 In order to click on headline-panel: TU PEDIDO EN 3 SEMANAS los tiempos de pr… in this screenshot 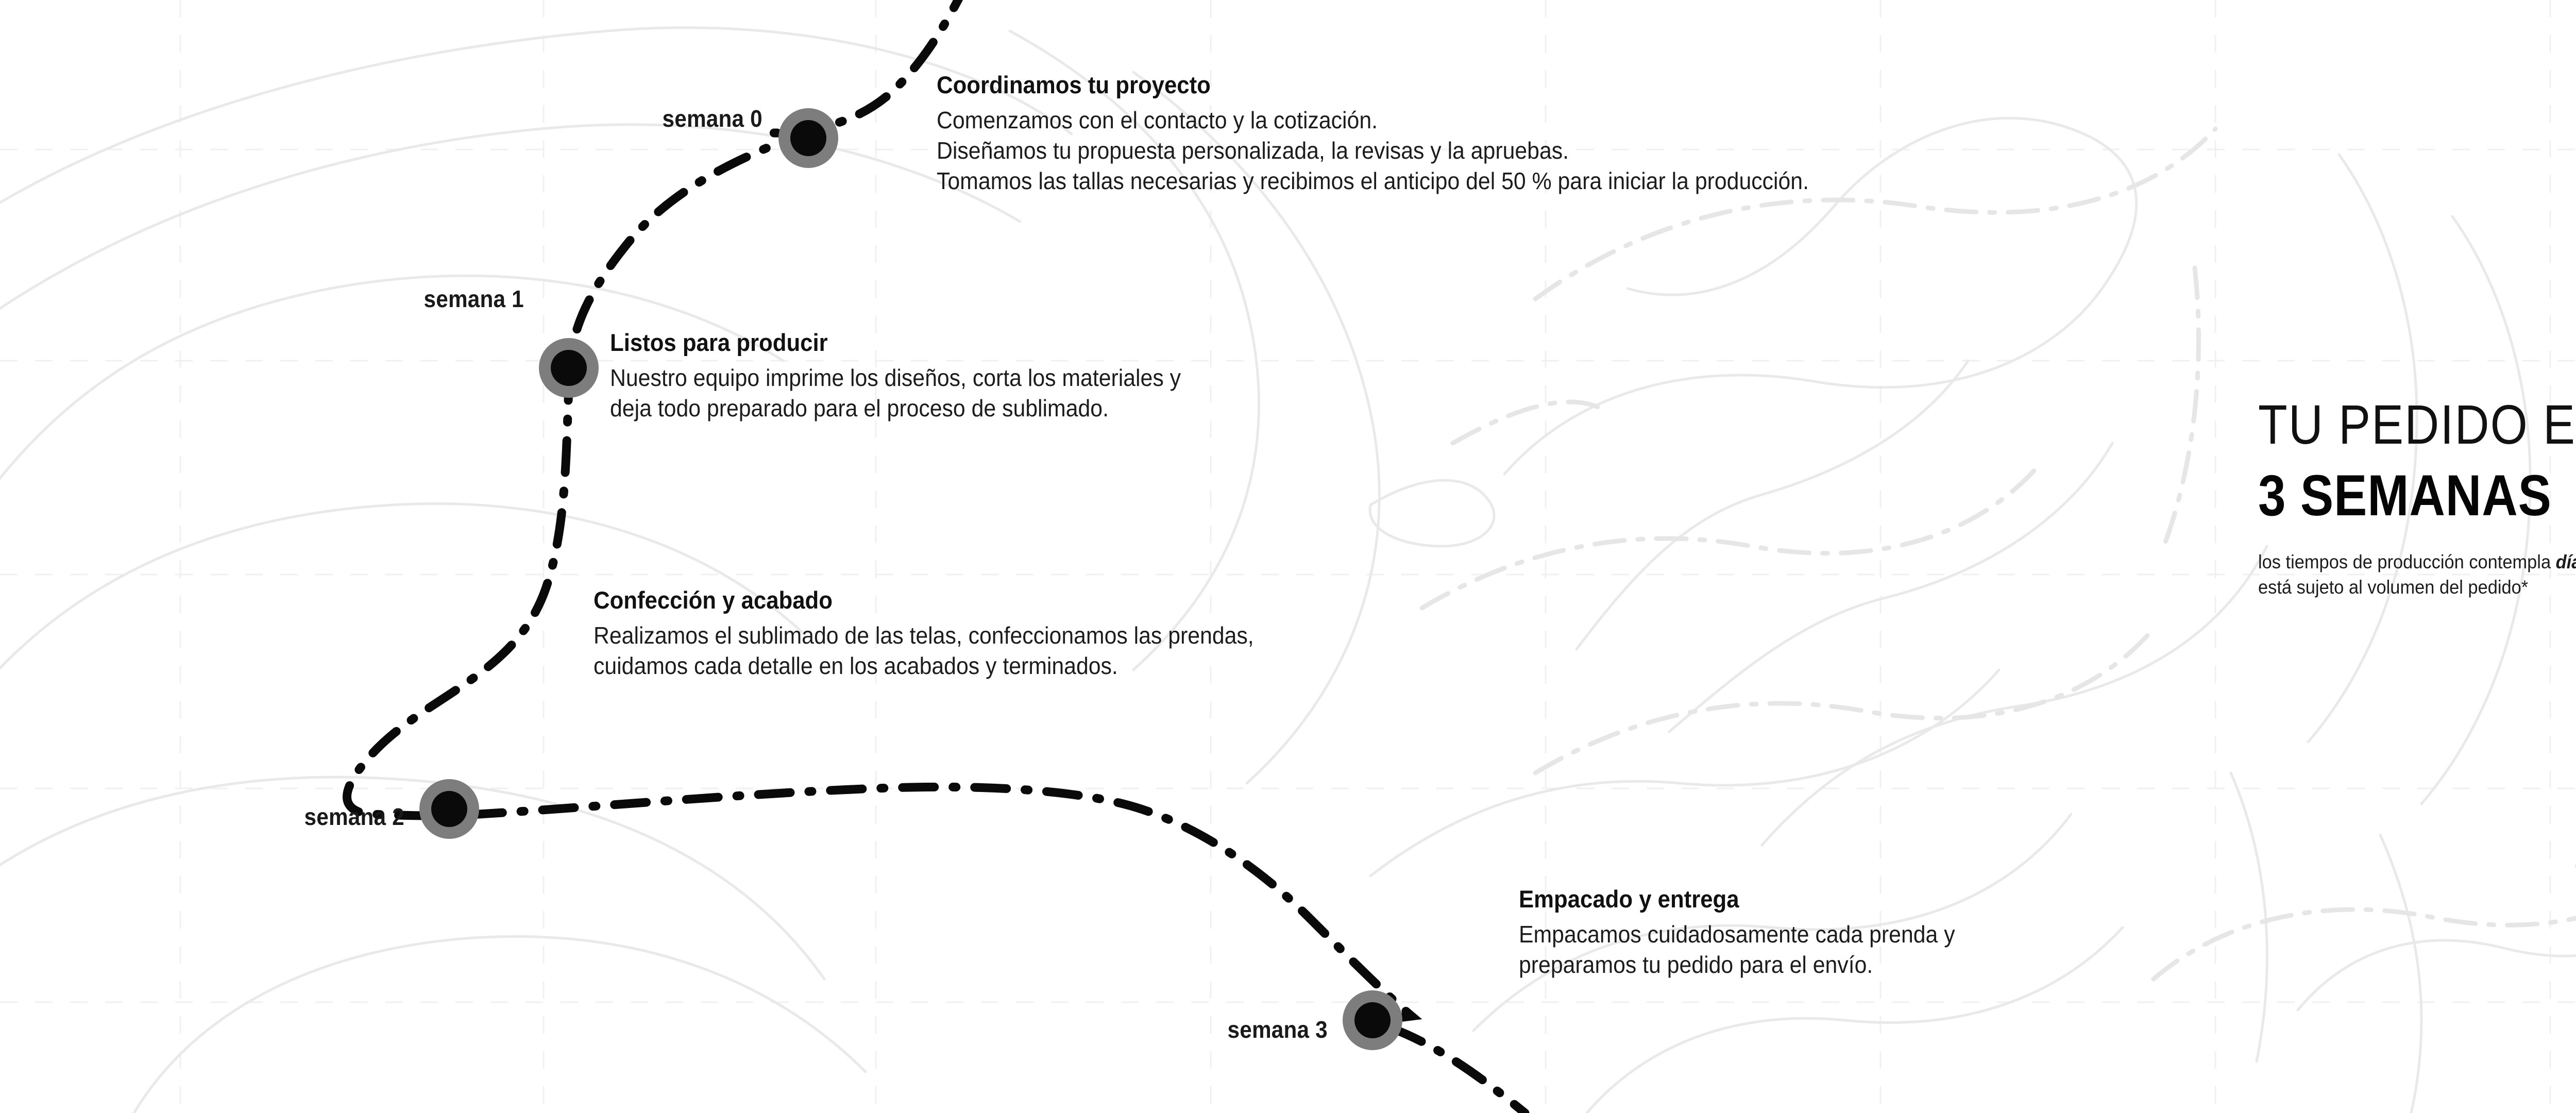, I will do `click(2417, 498)`.